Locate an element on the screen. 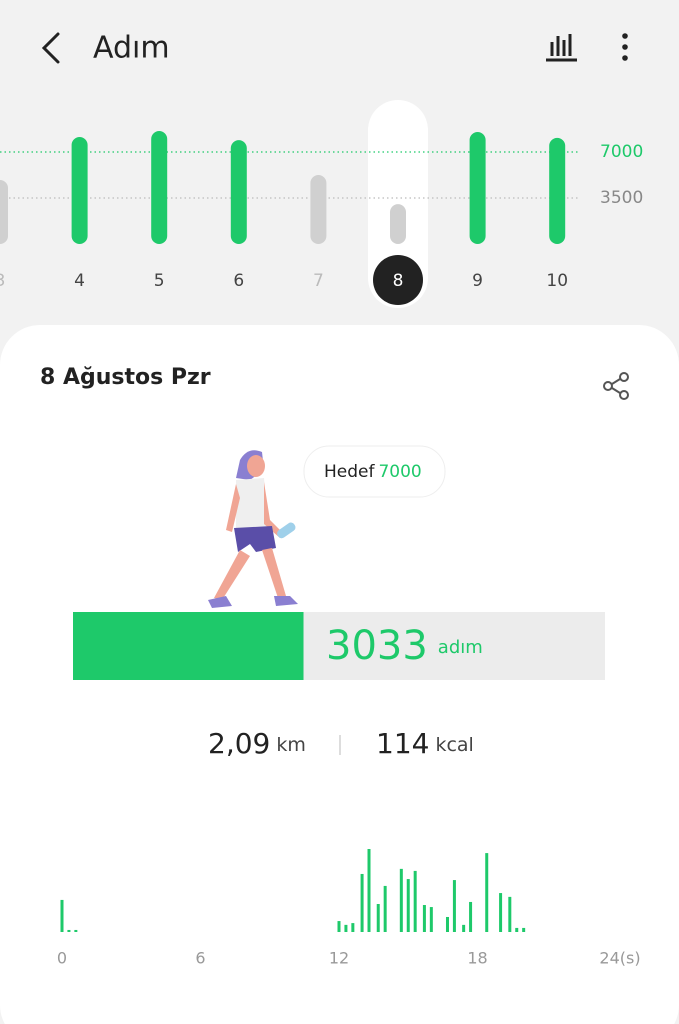 The image size is (679, 1024). x-tick-label: 0 is located at coordinates (62, 958).